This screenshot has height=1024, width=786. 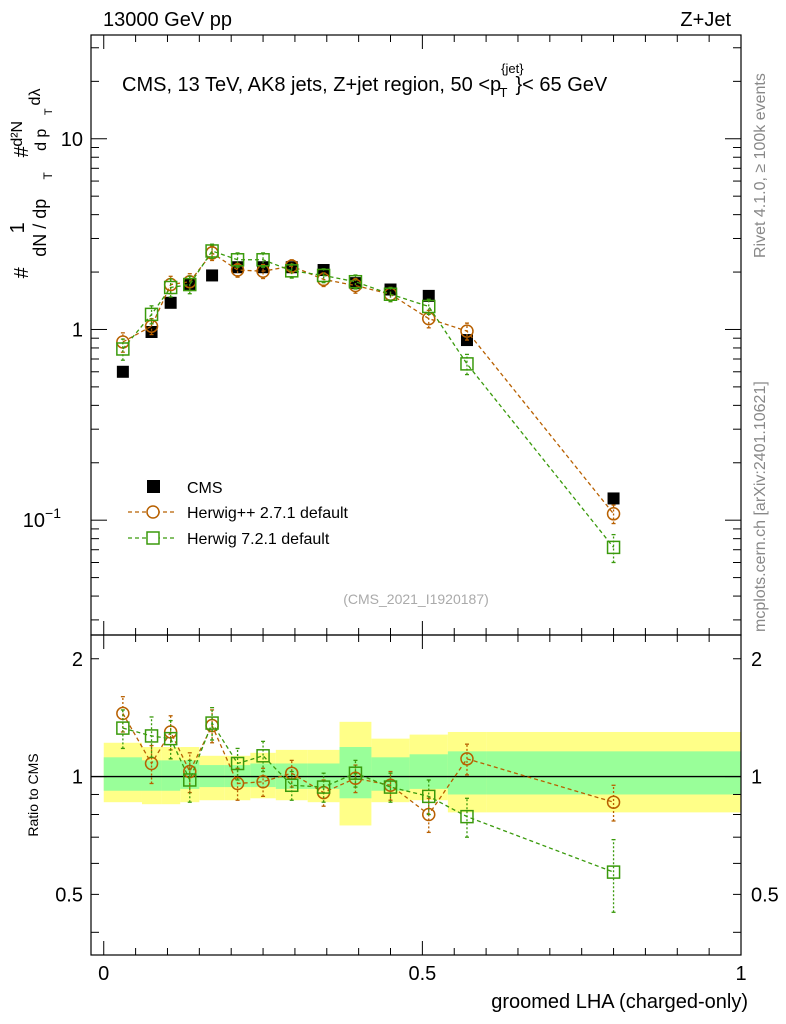 I want to click on y-axis-label-main: # 1 dN / dp T # d²N d p T dλ, so click(x=31, y=184).